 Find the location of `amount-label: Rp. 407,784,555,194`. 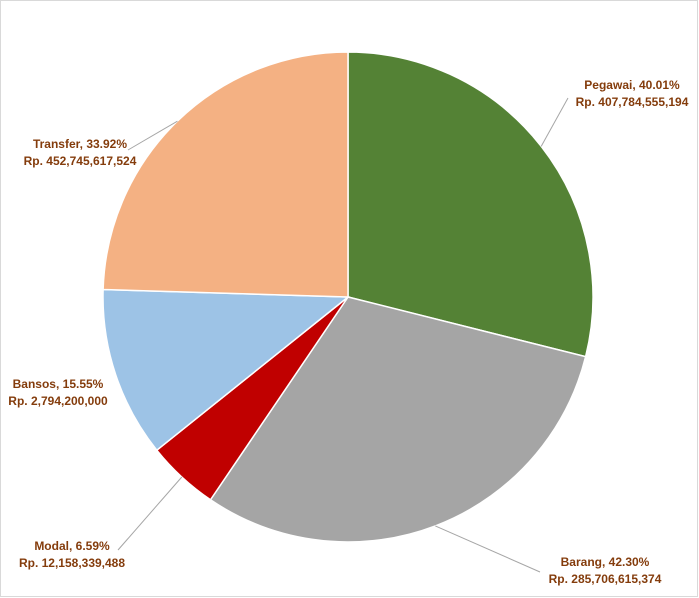

amount-label: Rp. 407,784,555,194 is located at coordinates (632, 102).